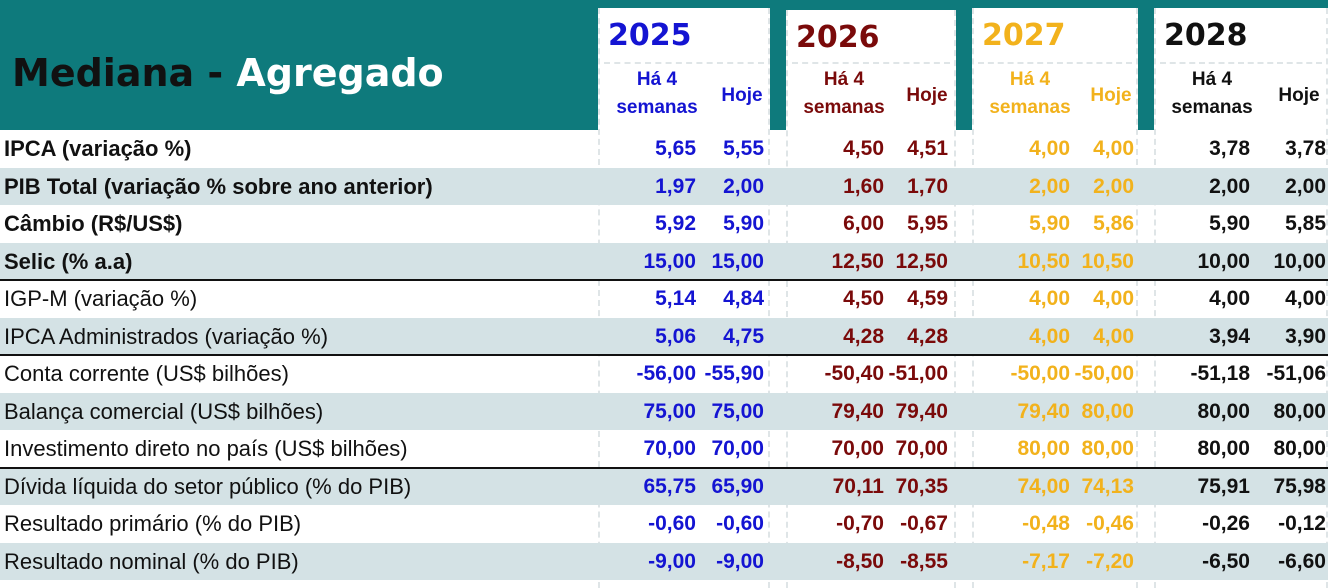 The width and height of the screenshot is (1328, 588). Describe the element at coordinates (924, 561) in the screenshot. I see `value-hoje: -8,55` at that location.